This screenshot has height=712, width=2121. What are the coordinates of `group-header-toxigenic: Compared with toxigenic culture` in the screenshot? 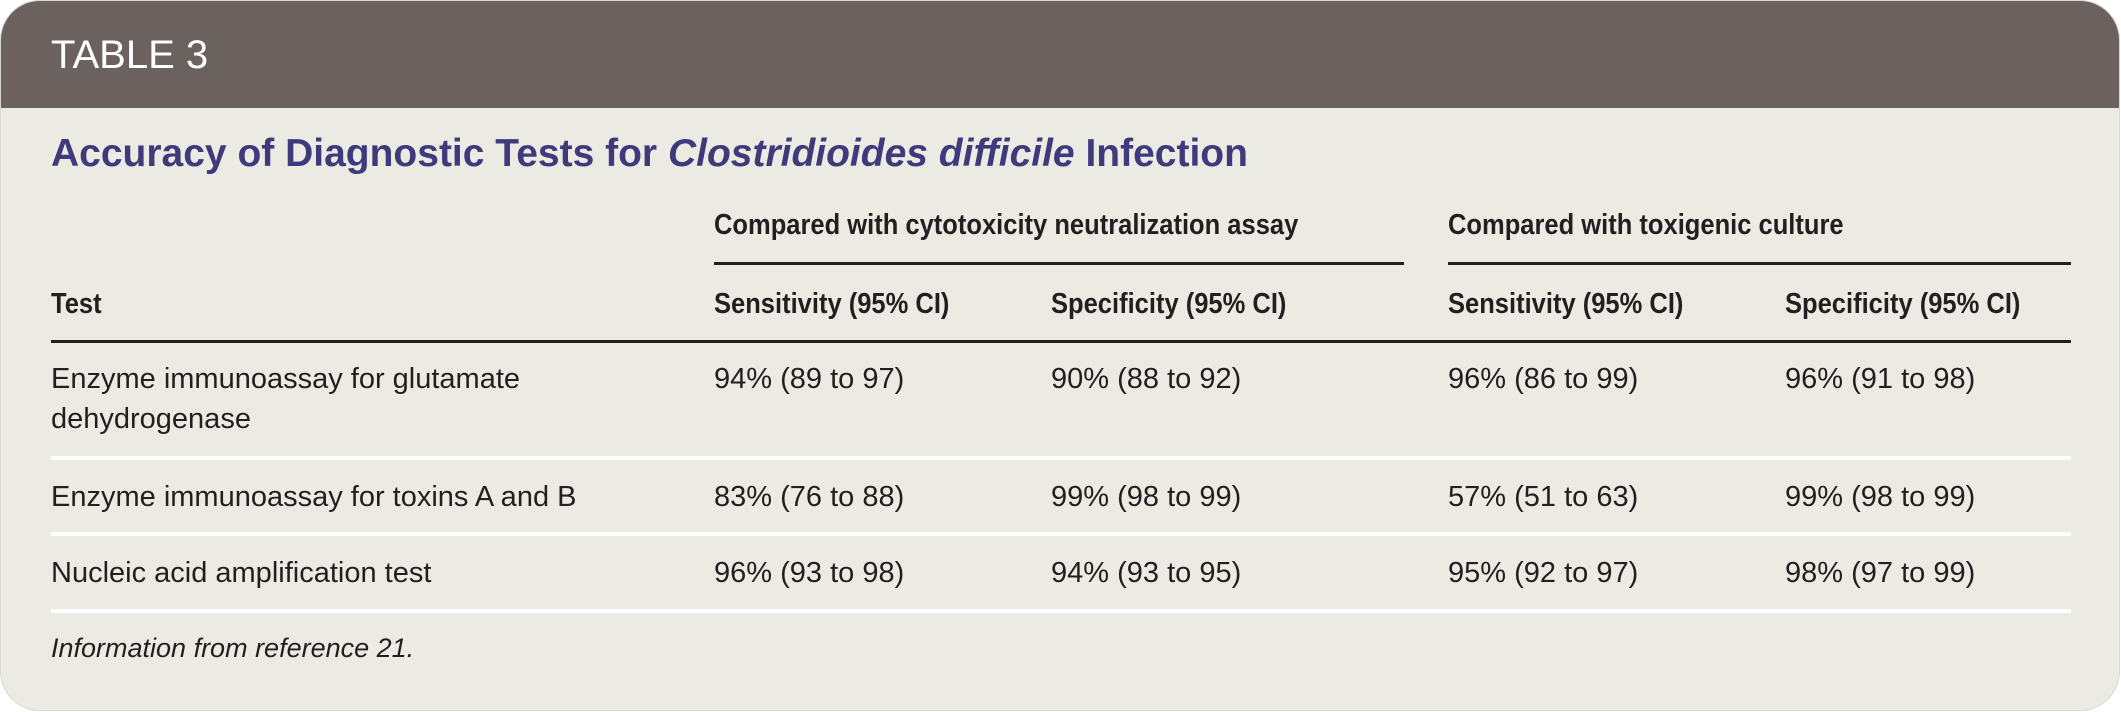 It's located at (1646, 225).